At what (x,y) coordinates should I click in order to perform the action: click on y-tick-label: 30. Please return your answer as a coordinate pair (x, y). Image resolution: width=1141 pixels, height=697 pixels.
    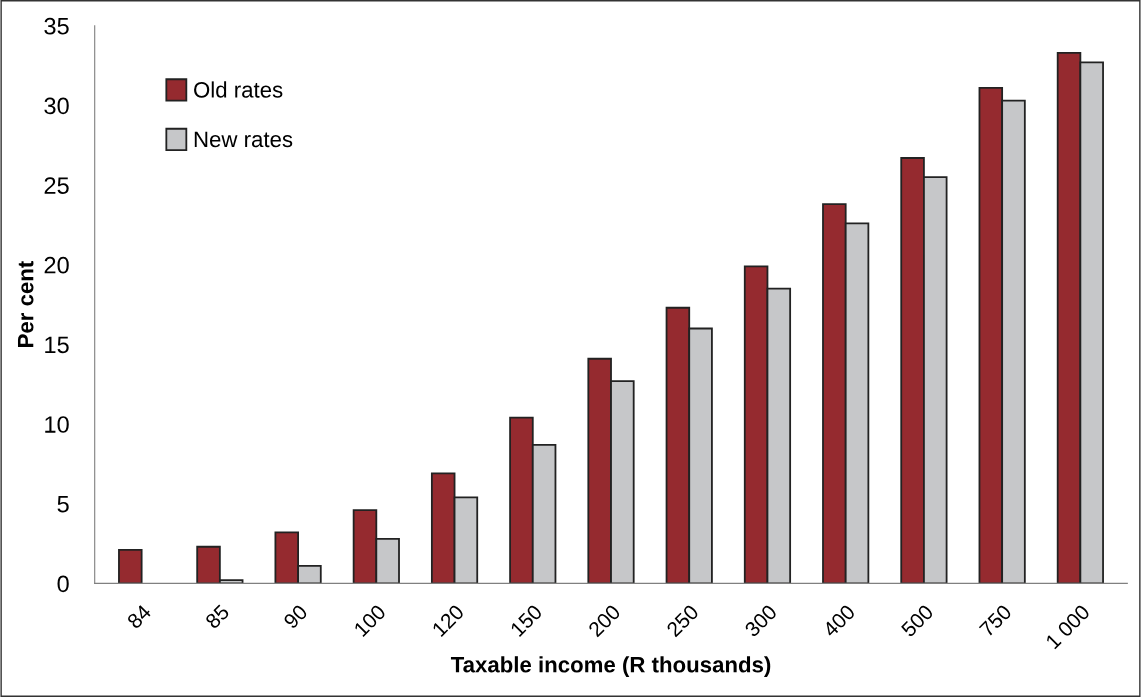
    Looking at the image, I should click on (56, 106).